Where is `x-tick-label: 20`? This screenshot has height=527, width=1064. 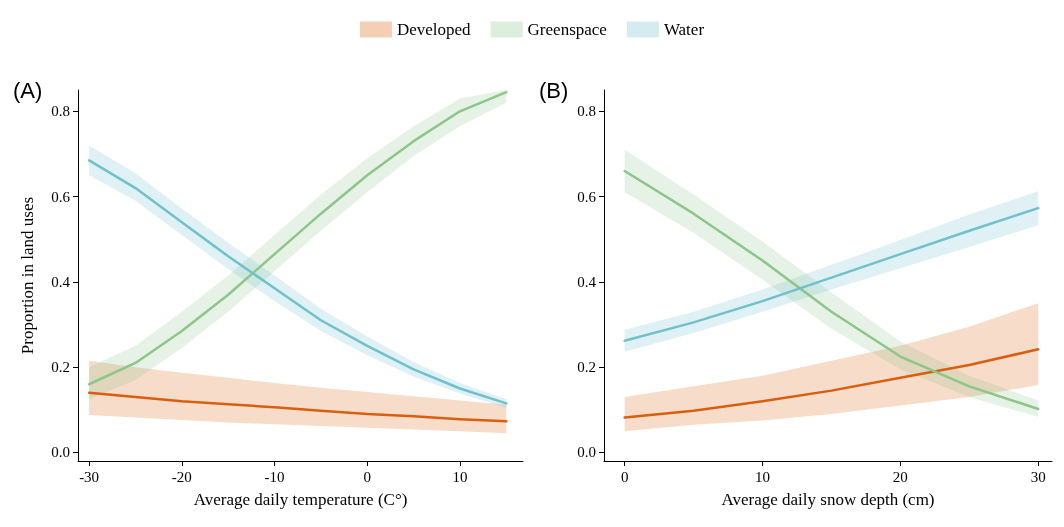 x-tick-label: 20 is located at coordinates (900, 476).